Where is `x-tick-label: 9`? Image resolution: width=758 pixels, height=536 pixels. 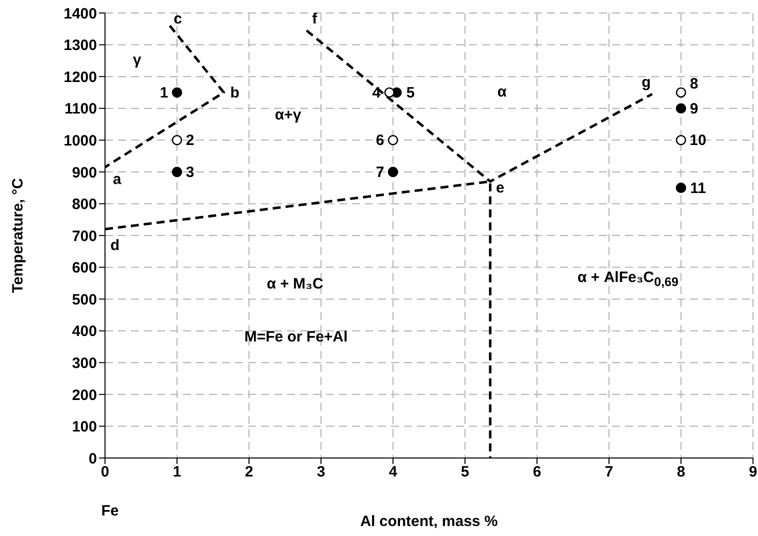
x-tick-label: 9 is located at coordinates (753, 472).